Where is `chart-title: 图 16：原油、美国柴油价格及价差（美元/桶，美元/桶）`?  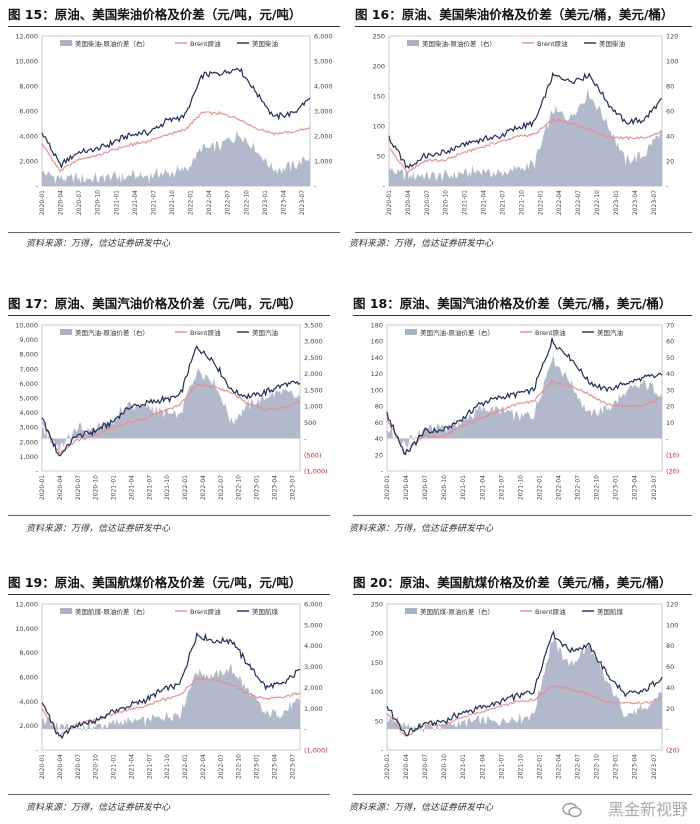 chart-title: 图 16：原油、美国柴油价格及价差（美元/桶，美元/桶） is located at coordinates (514, 14).